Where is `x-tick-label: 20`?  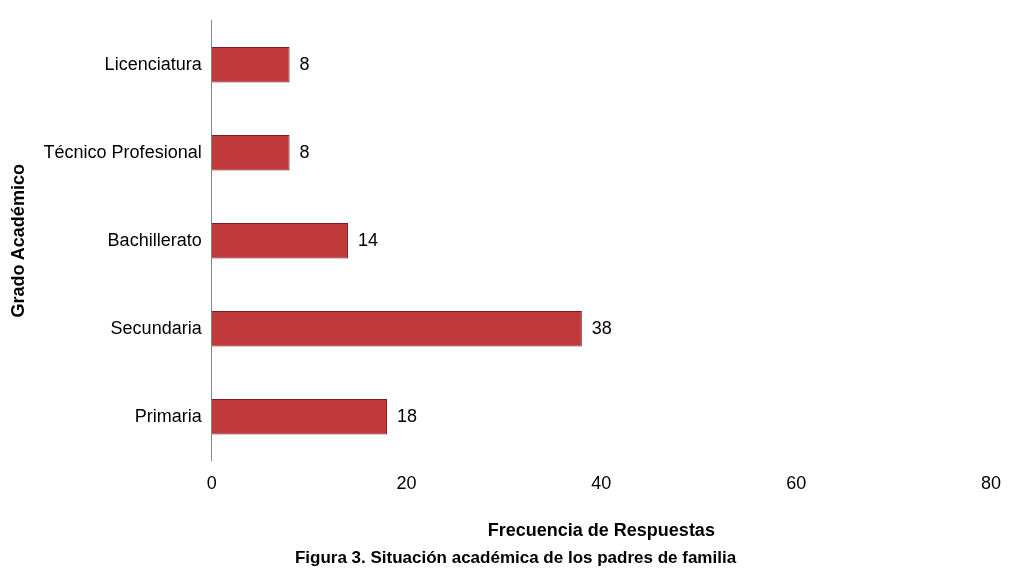 x-tick-label: 20 is located at coordinates (406, 482).